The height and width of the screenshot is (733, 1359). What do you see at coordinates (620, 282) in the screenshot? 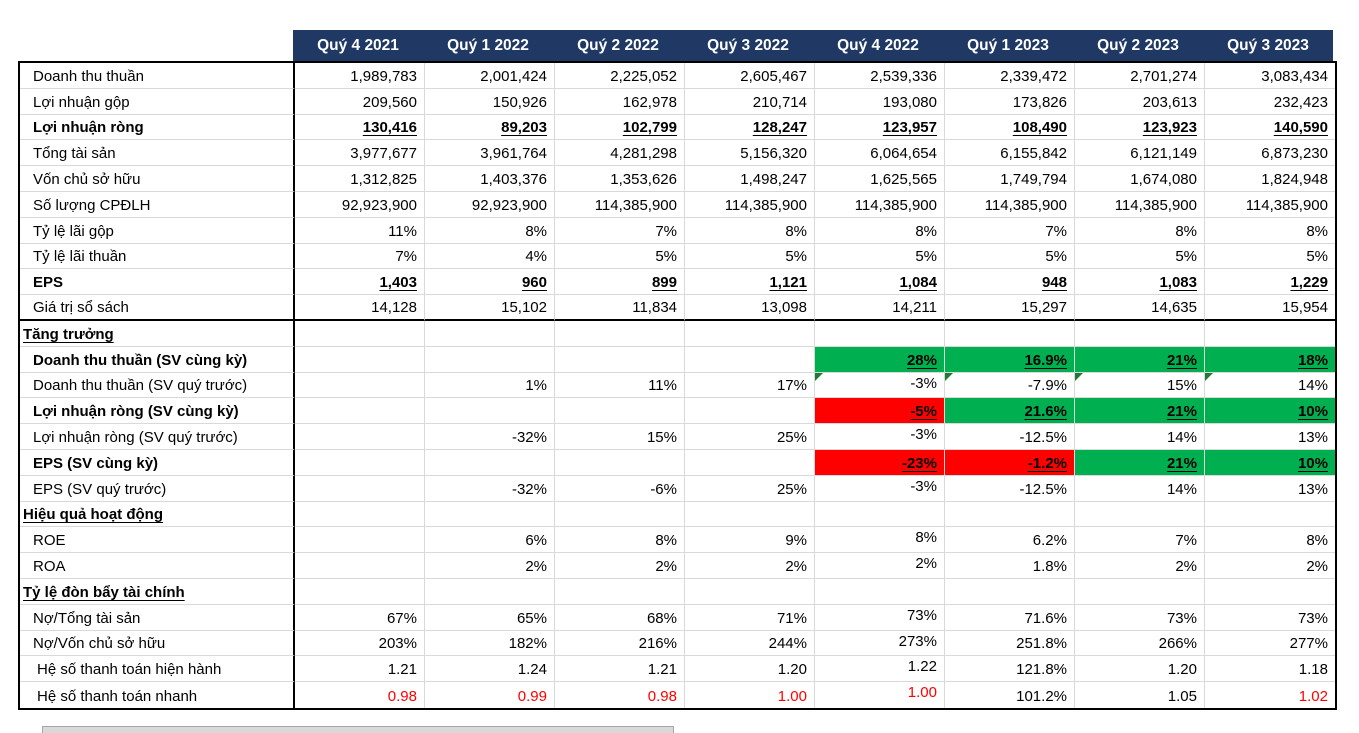
I see `table-cell: 899` at bounding box center [620, 282].